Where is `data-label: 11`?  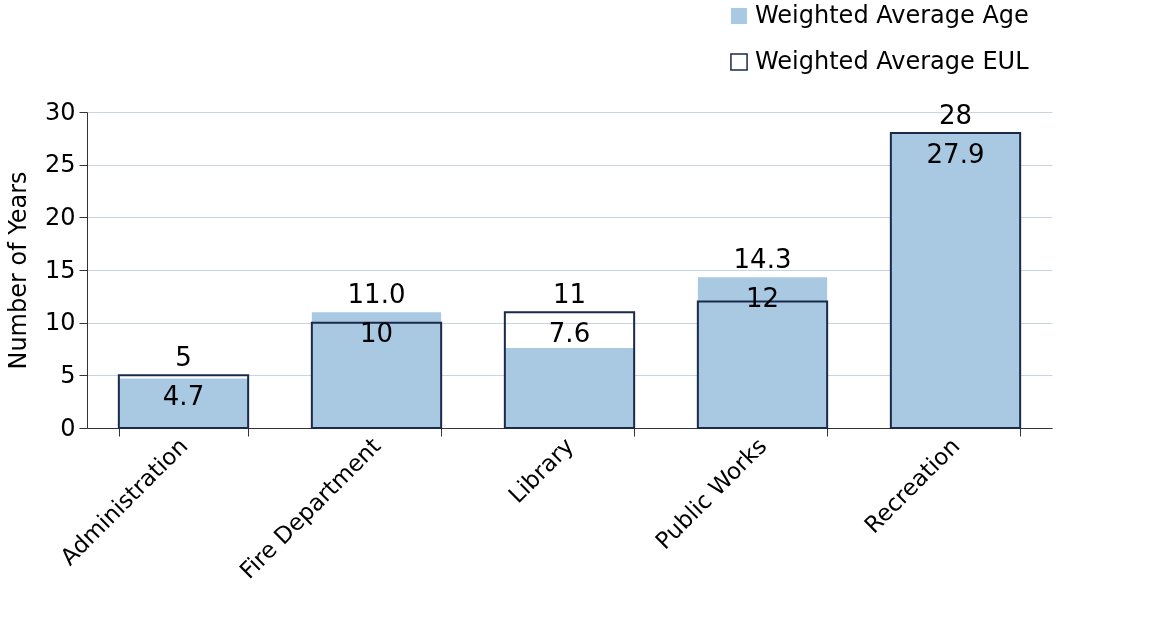
data-label: 11 is located at coordinates (569, 294).